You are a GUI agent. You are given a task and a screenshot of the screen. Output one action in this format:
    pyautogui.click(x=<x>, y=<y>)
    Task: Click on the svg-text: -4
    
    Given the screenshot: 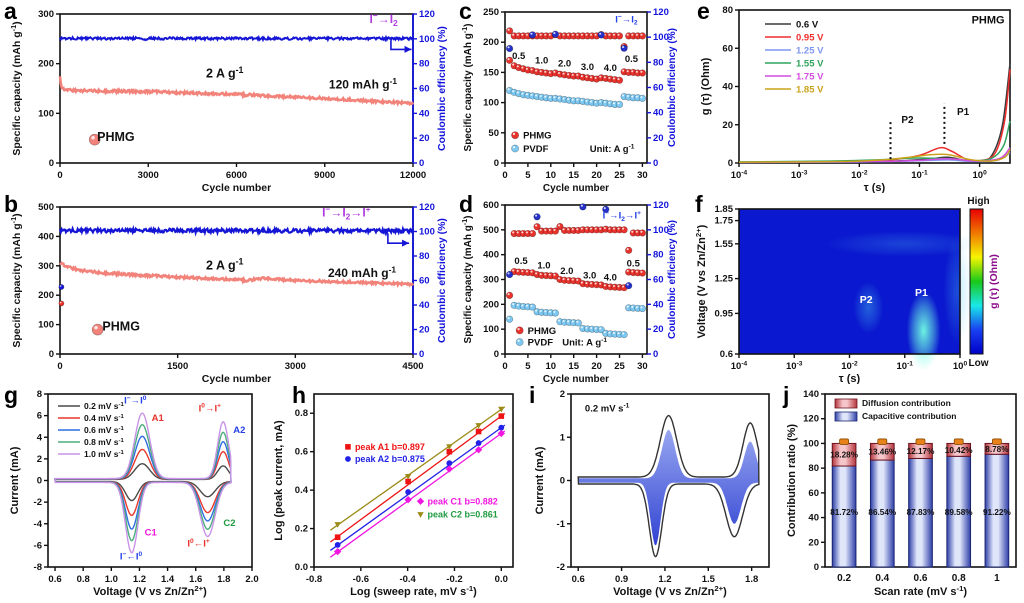 What is the action you would take?
    pyautogui.click(x=38, y=524)
    